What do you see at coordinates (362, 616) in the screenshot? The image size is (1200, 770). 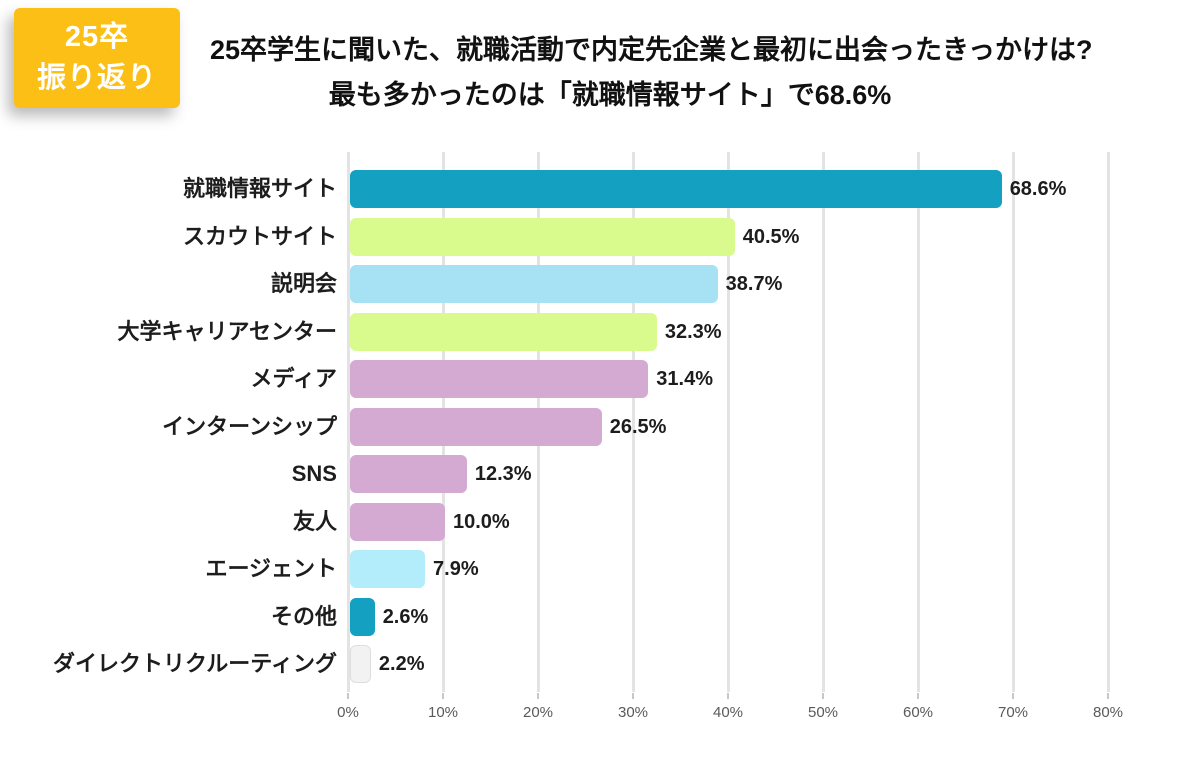 I see `bar-その他` at bounding box center [362, 616].